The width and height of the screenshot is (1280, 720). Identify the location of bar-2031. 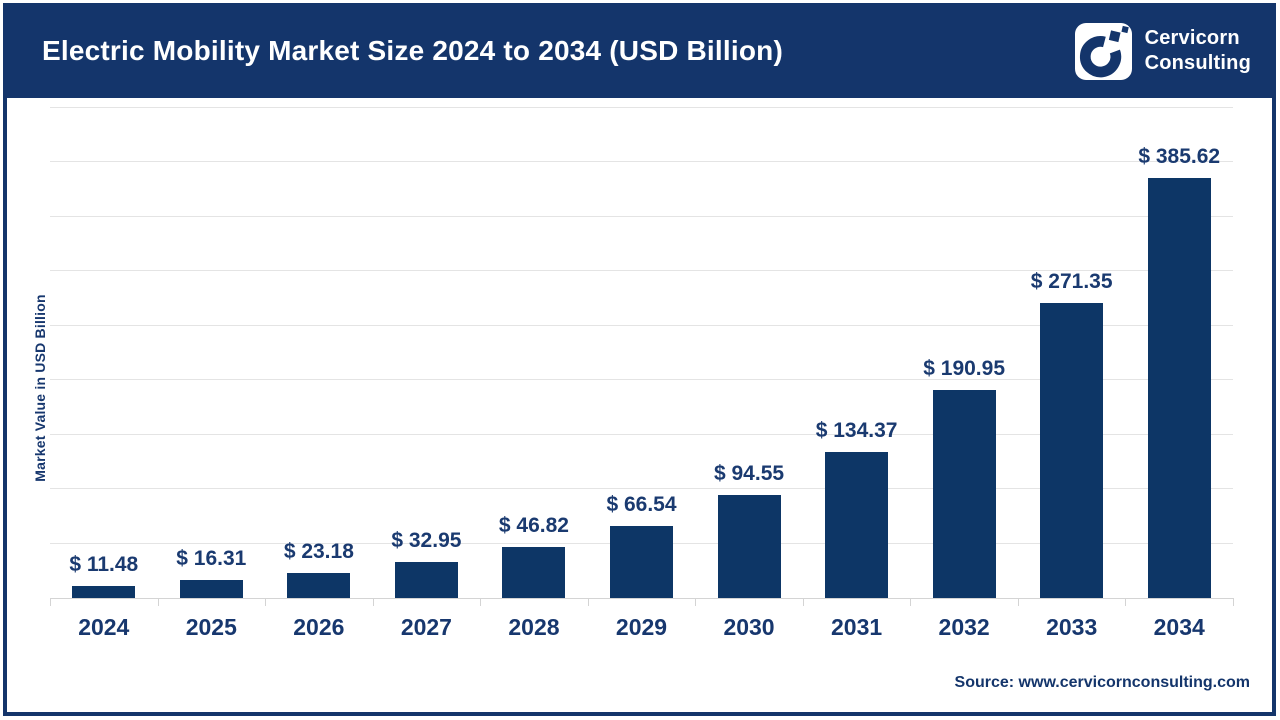
(857, 524).